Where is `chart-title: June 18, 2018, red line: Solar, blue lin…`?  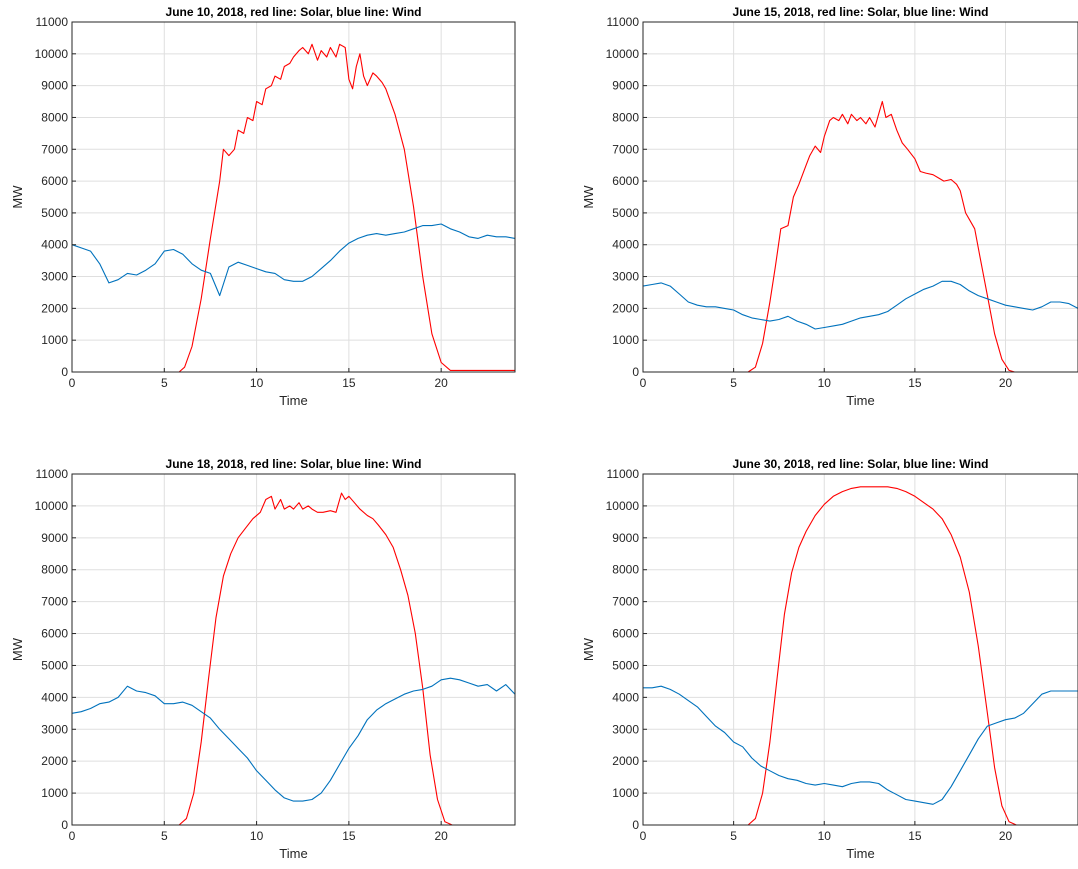 chart-title: June 18, 2018, red line: Solar, blue lin… is located at coordinates (294, 464).